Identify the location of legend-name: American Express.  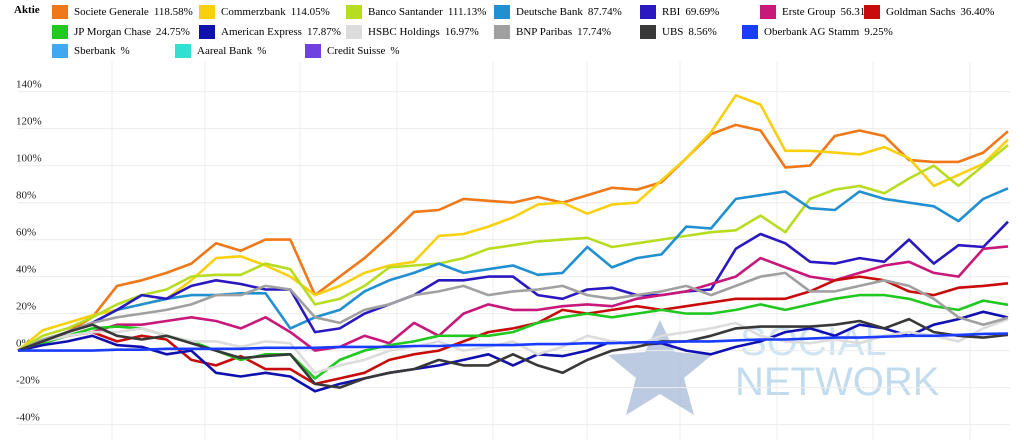
(261, 32).